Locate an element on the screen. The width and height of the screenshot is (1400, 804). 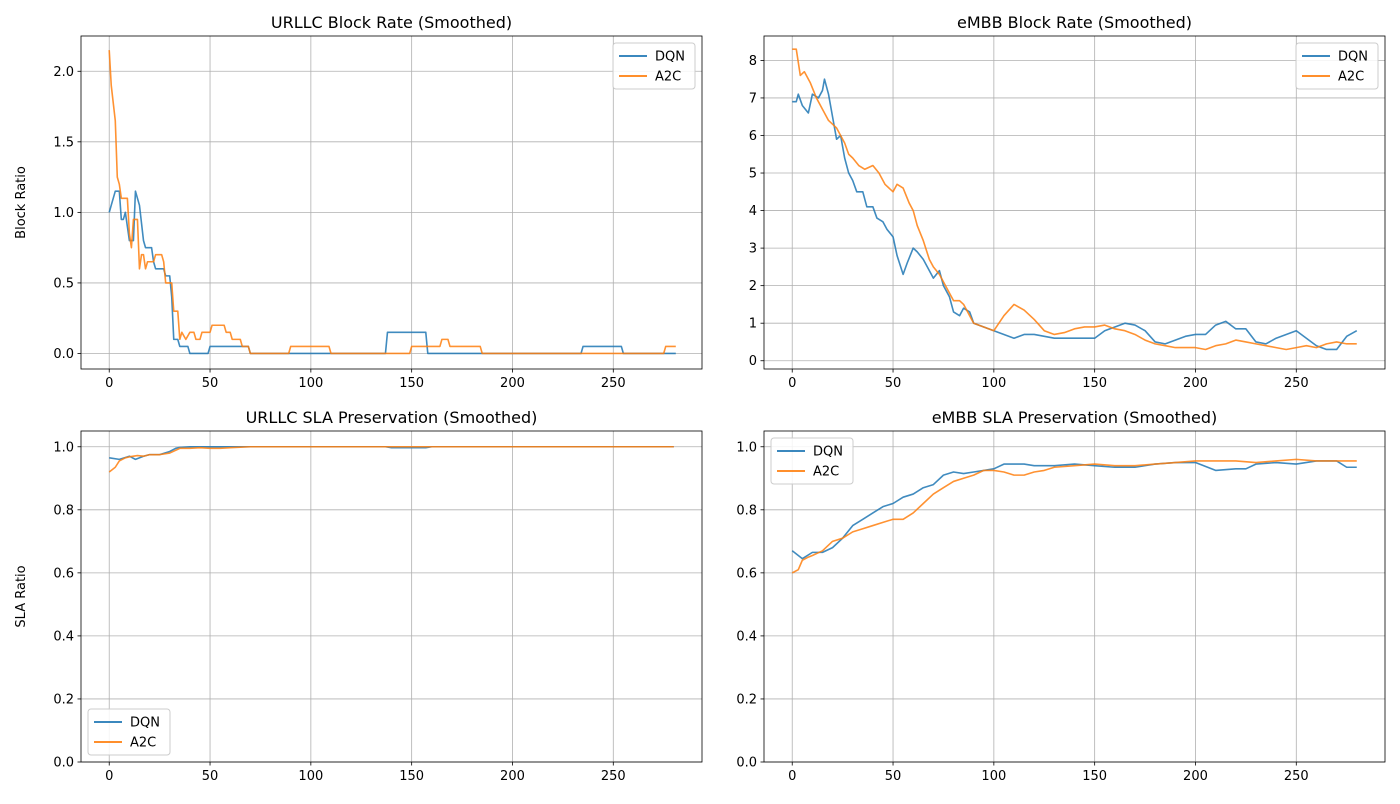
y-tick-label: 2 is located at coordinates (753, 286).